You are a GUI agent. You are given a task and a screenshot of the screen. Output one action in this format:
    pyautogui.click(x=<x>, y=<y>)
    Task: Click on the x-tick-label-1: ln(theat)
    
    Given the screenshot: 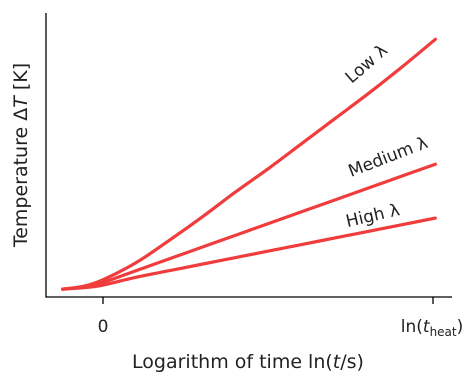 What is the action you would take?
    pyautogui.click(x=432, y=328)
    